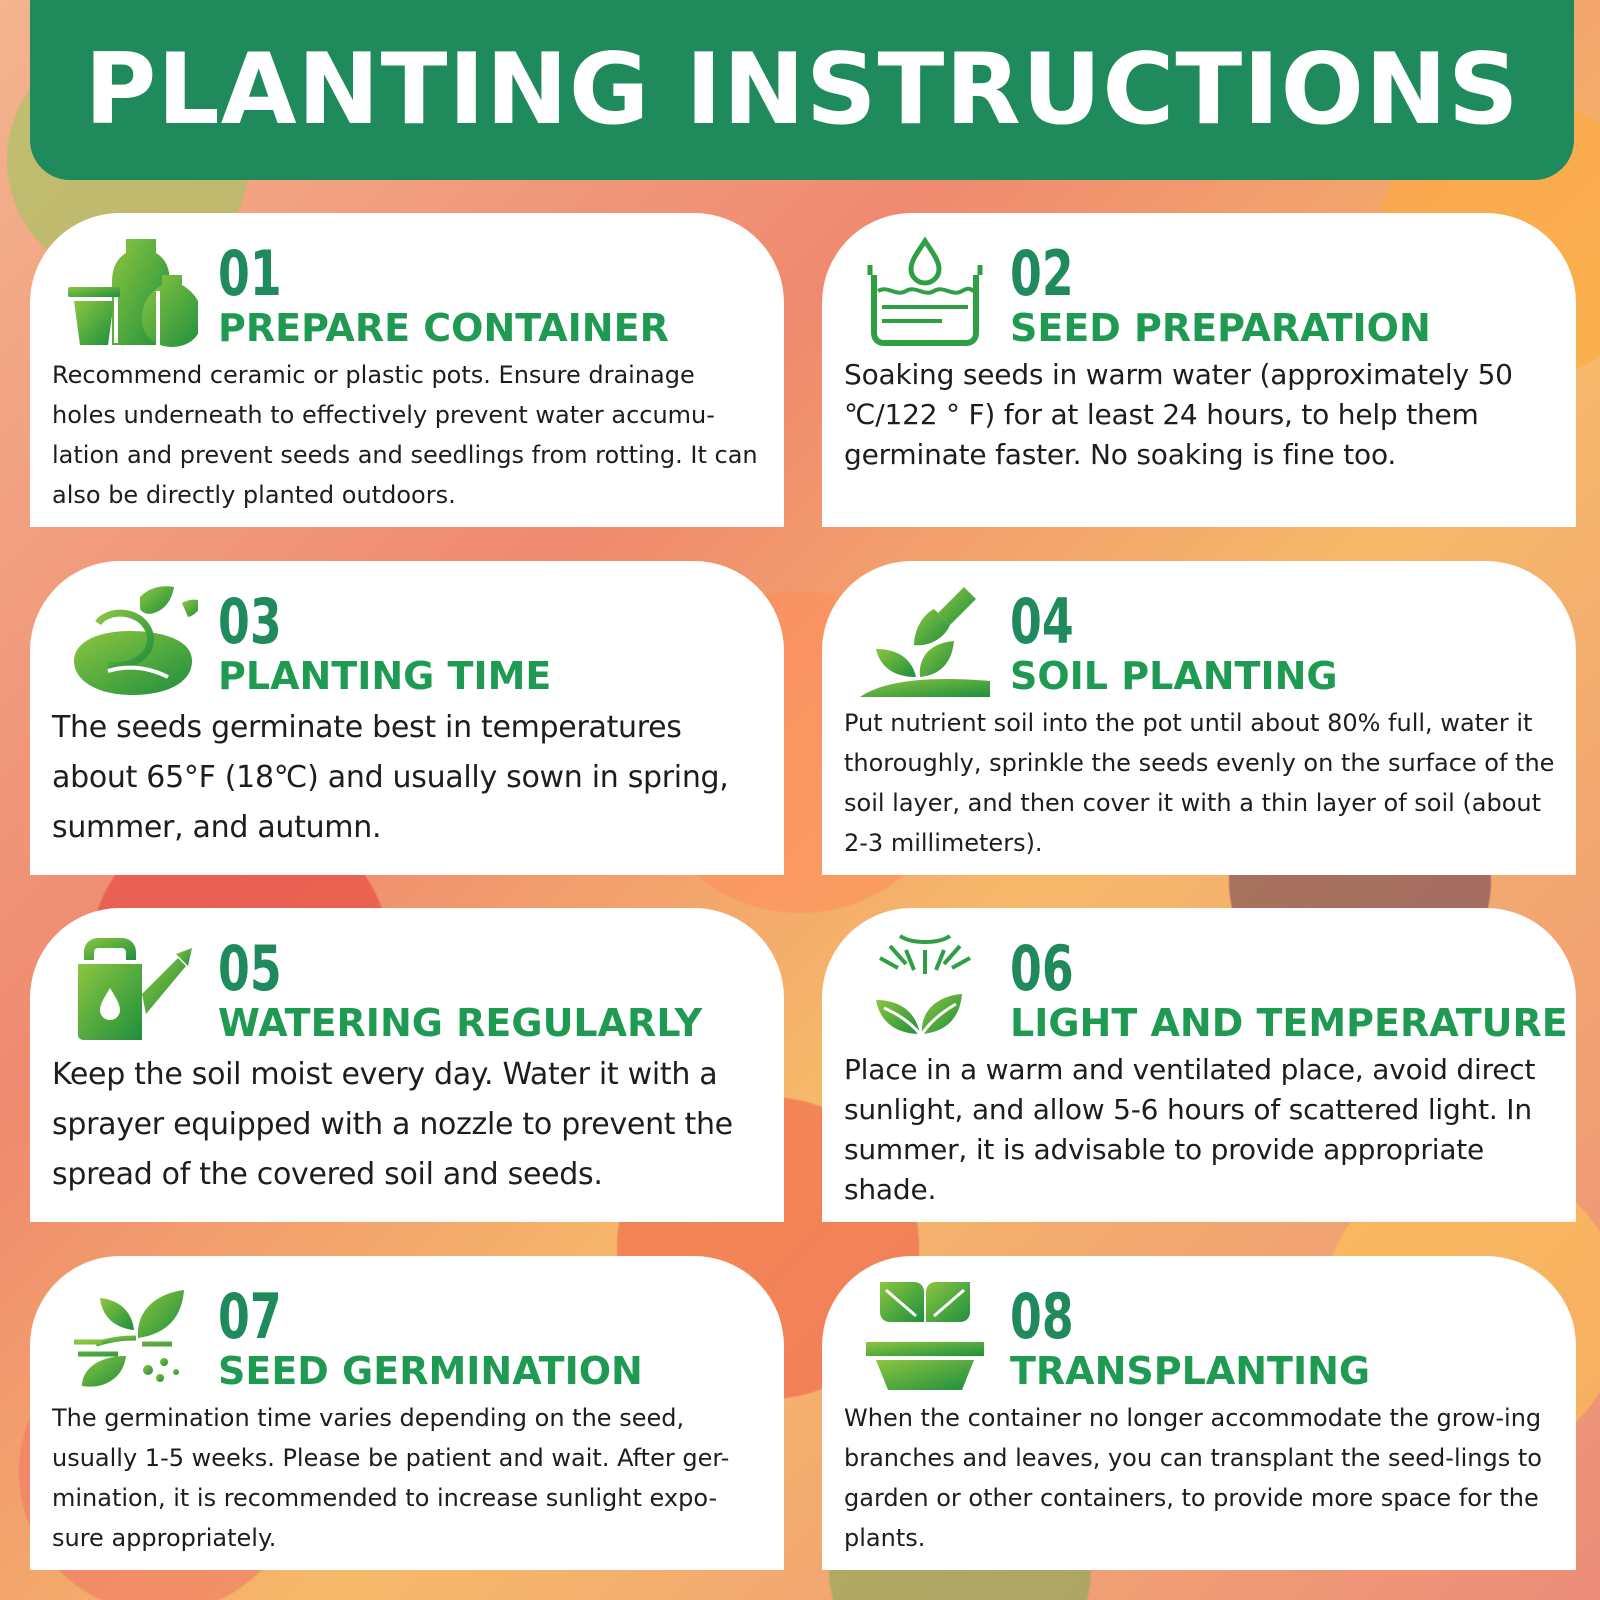 Image resolution: width=1600 pixels, height=1600 pixels. I want to click on step-number: 06, so click(1042, 968).